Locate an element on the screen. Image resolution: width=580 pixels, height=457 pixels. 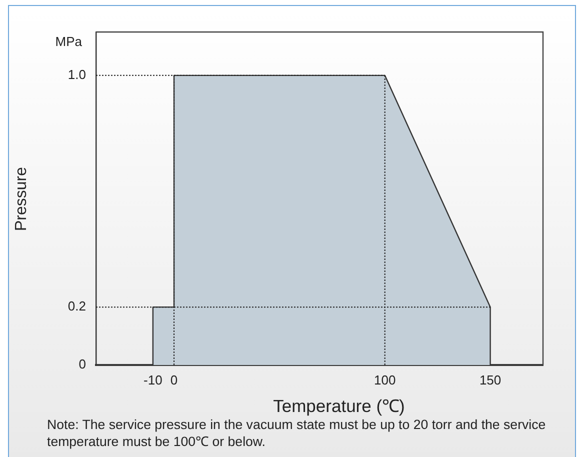
y-axis-title: Pressure is located at coordinates (22, 198).